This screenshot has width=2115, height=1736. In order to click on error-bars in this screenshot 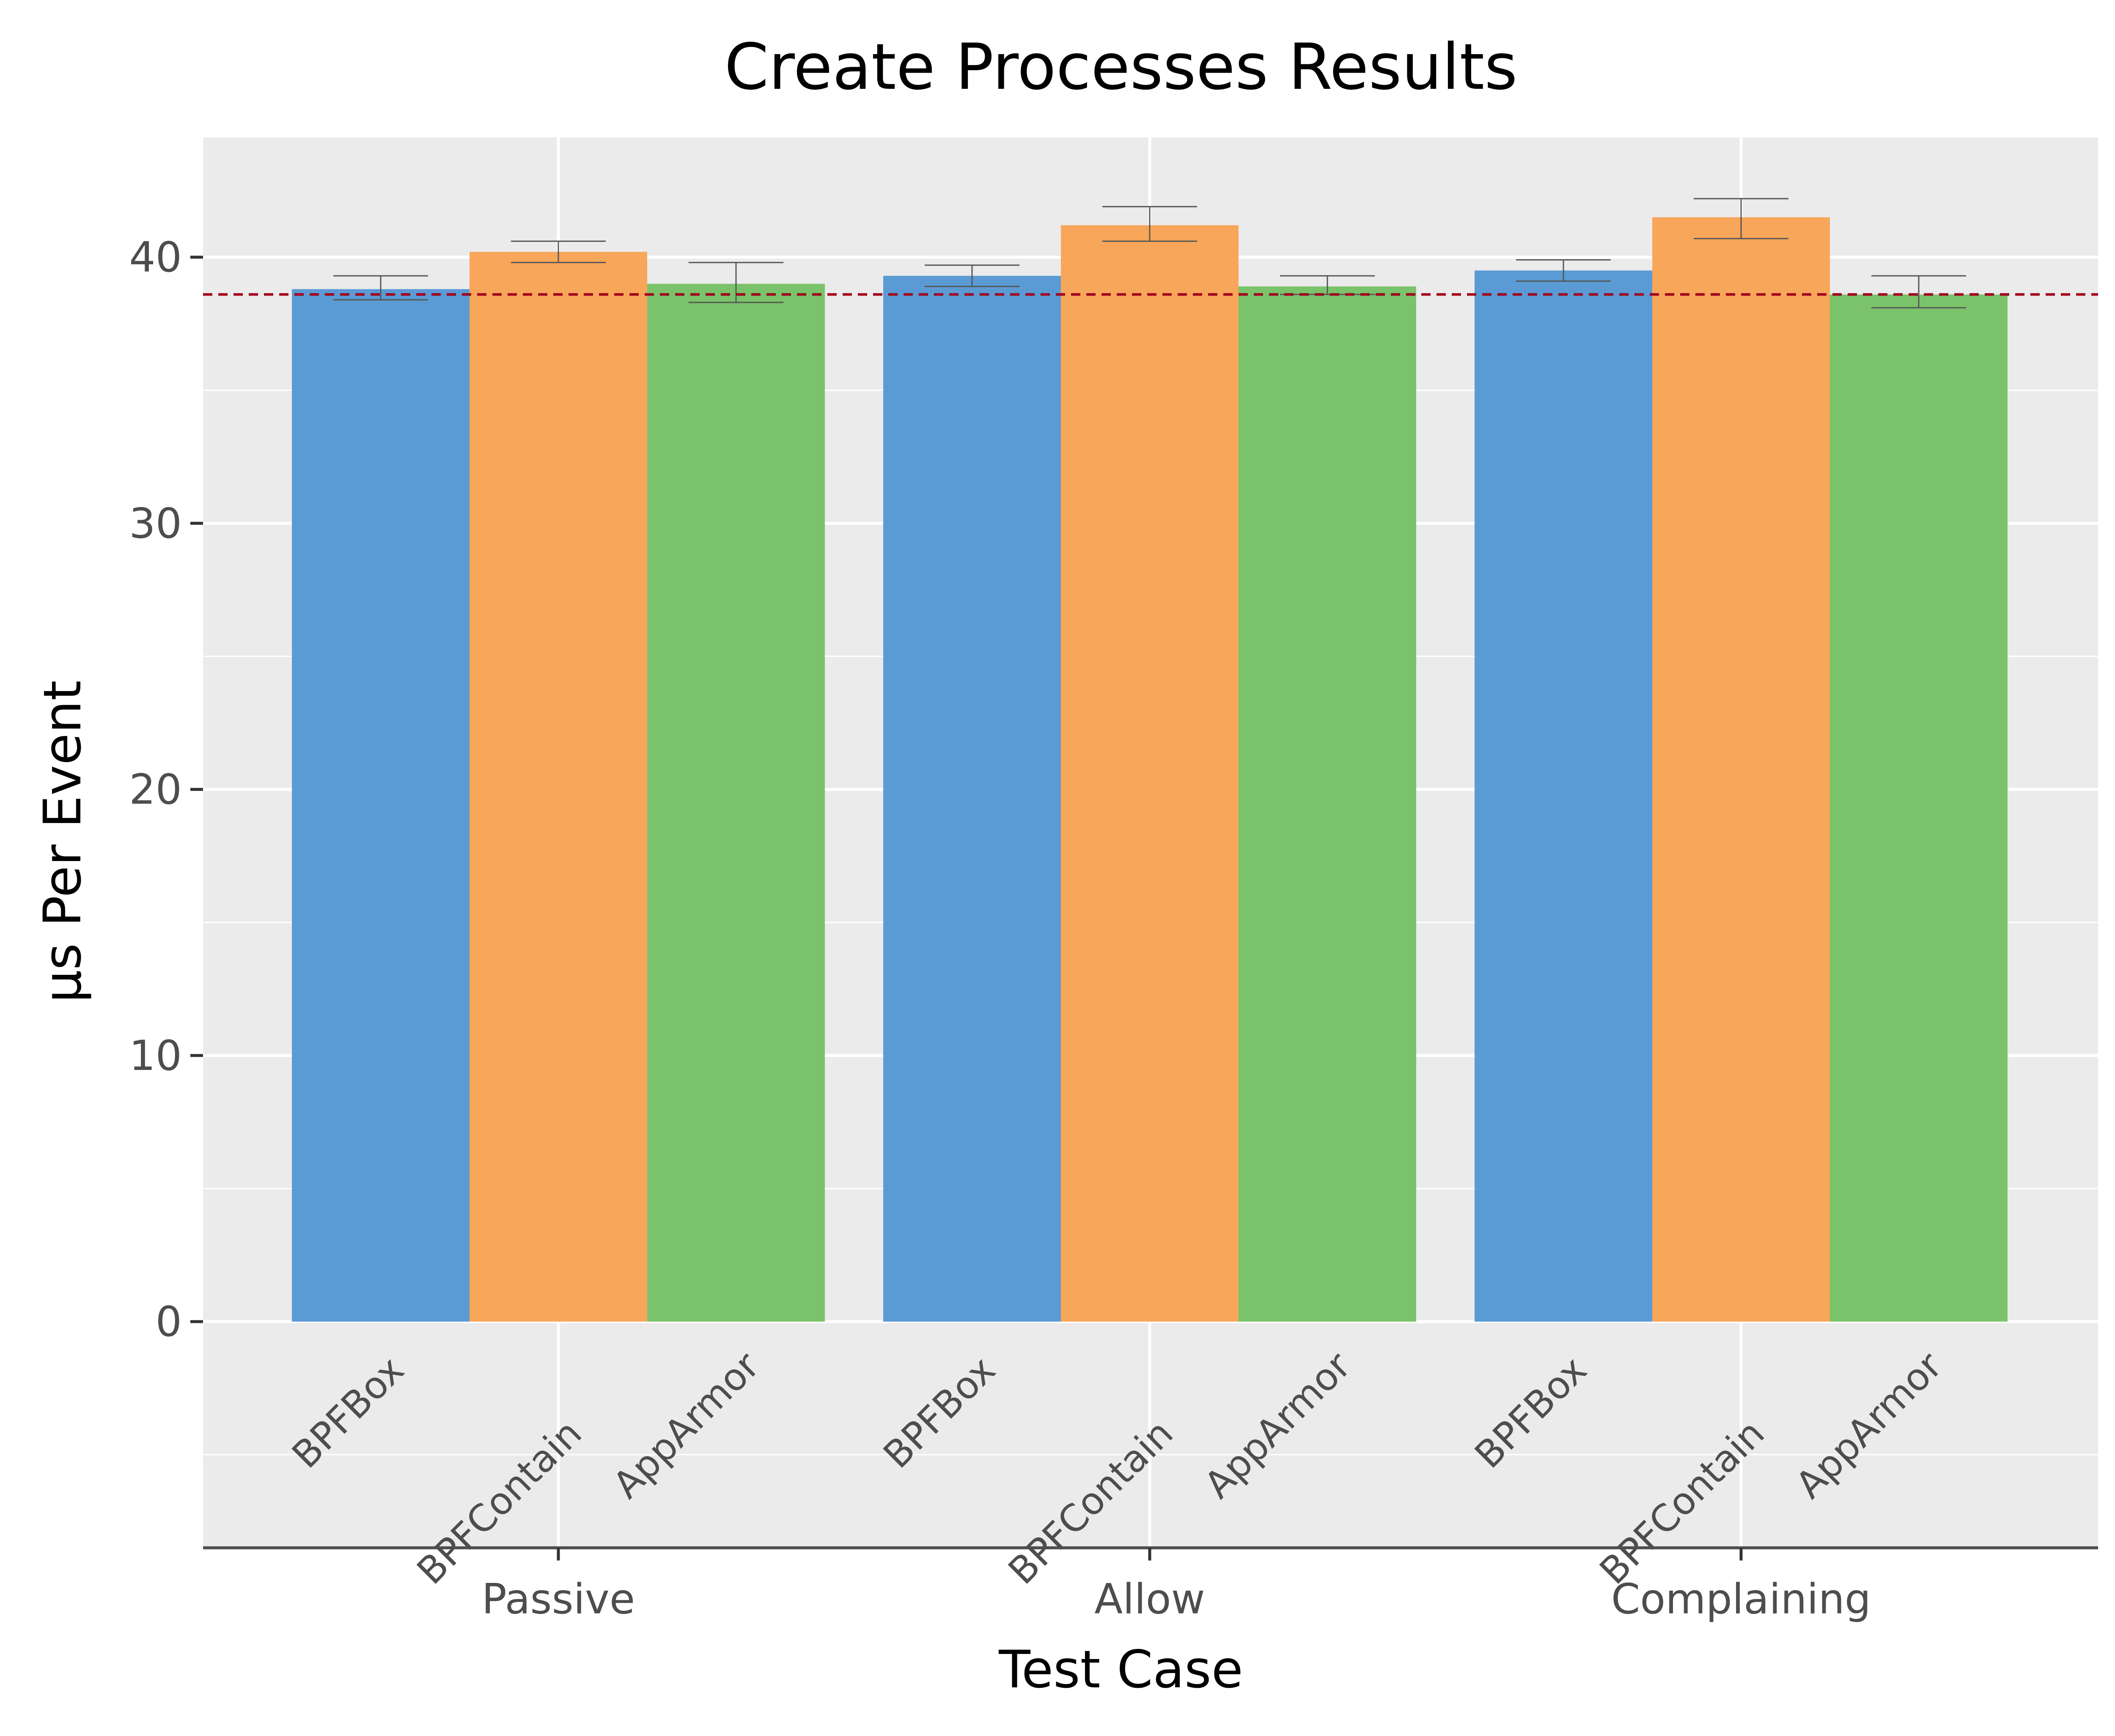, I will do `click(1149, 253)`.